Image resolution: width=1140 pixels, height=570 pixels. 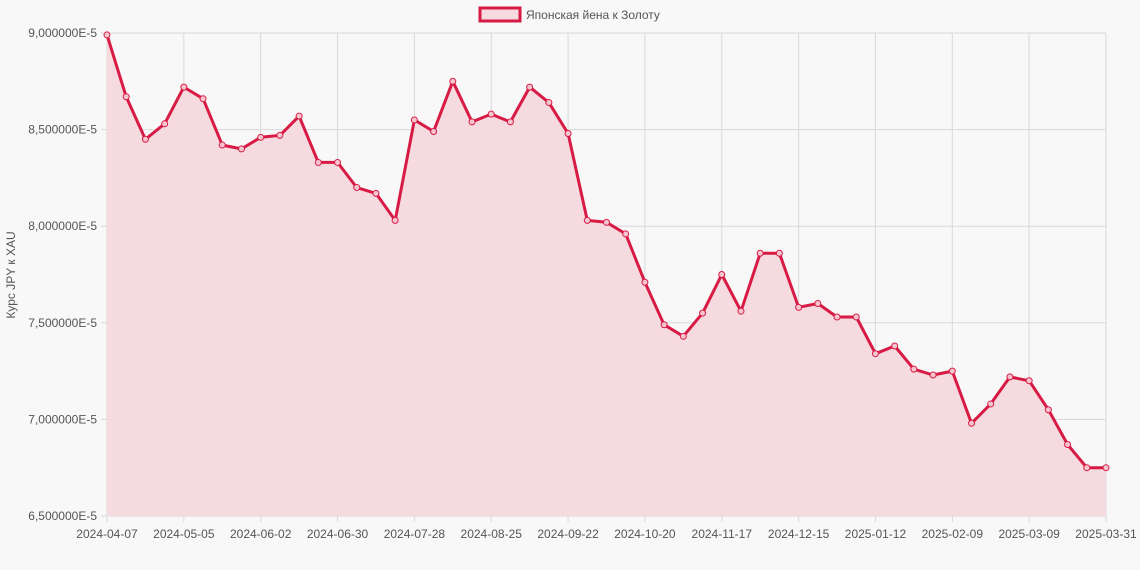 I want to click on legend-label: Японская йена к Золоту, so click(x=593, y=15).